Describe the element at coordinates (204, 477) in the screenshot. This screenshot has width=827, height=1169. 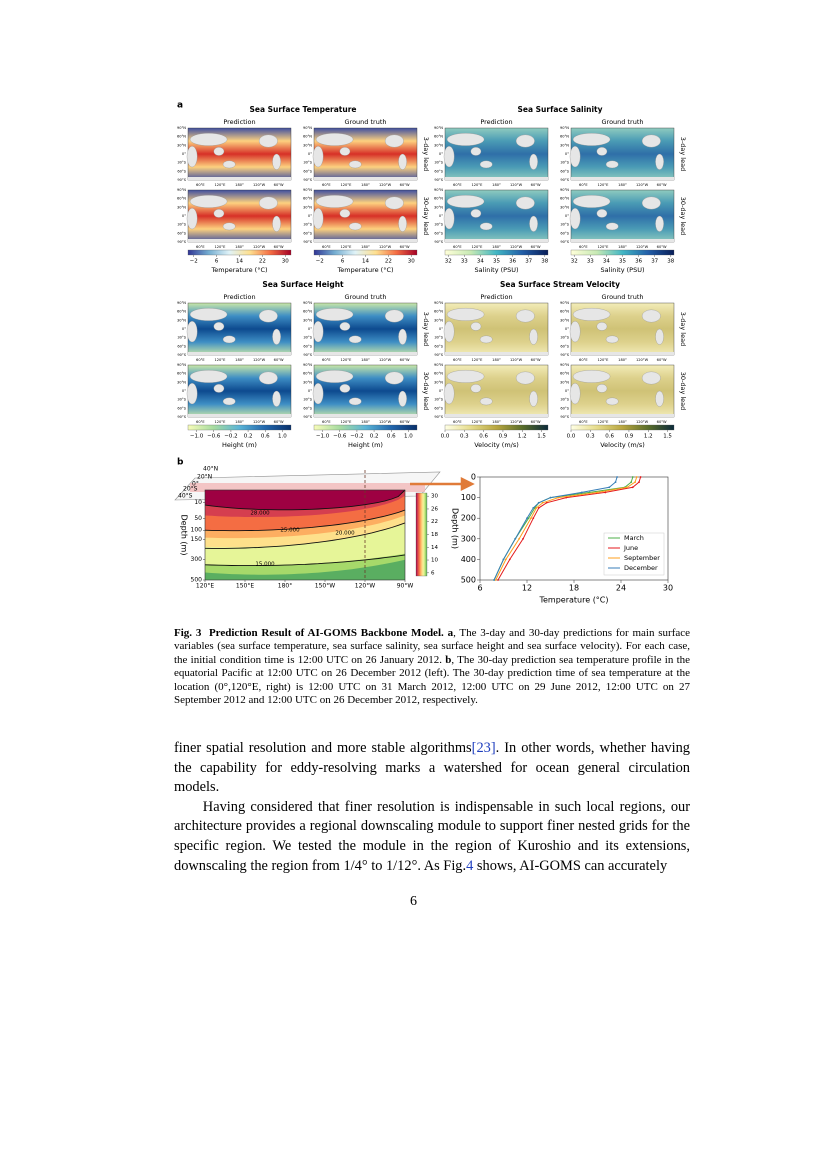
I see `globe-label: 20°N` at that location.